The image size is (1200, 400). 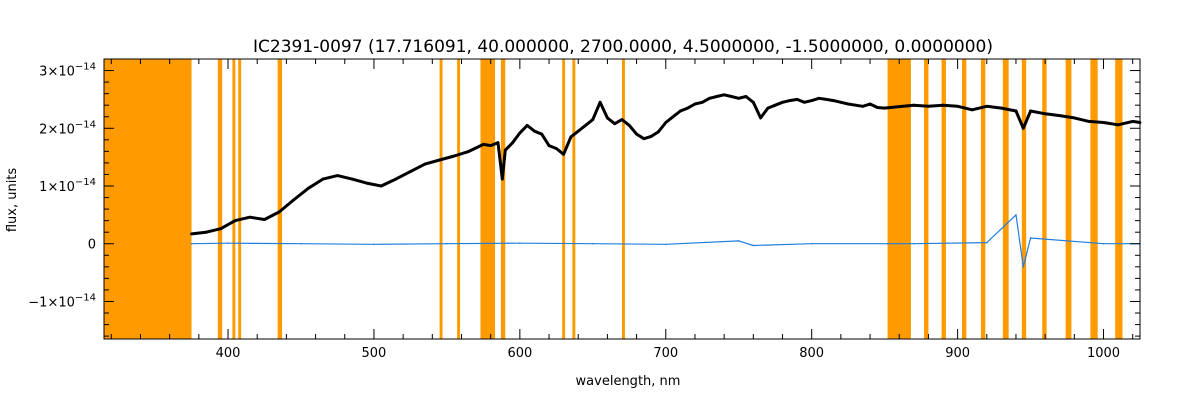 I want to click on x-tick-label: 400, so click(x=228, y=353).